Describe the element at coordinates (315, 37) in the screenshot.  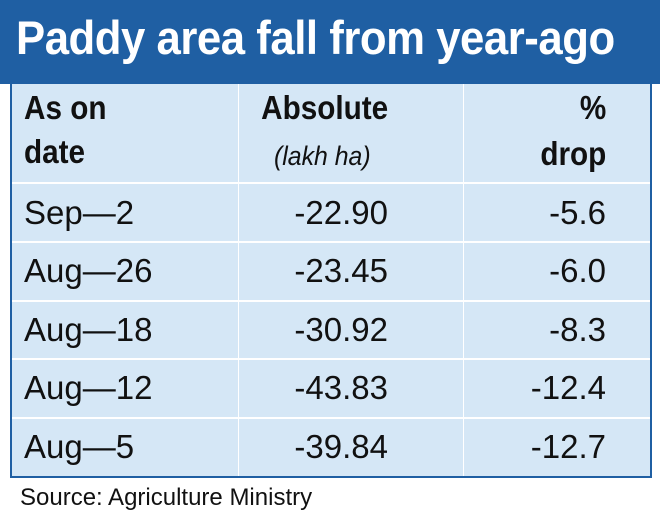
I see `chart-title: Paddy area fall from year-ago` at that location.